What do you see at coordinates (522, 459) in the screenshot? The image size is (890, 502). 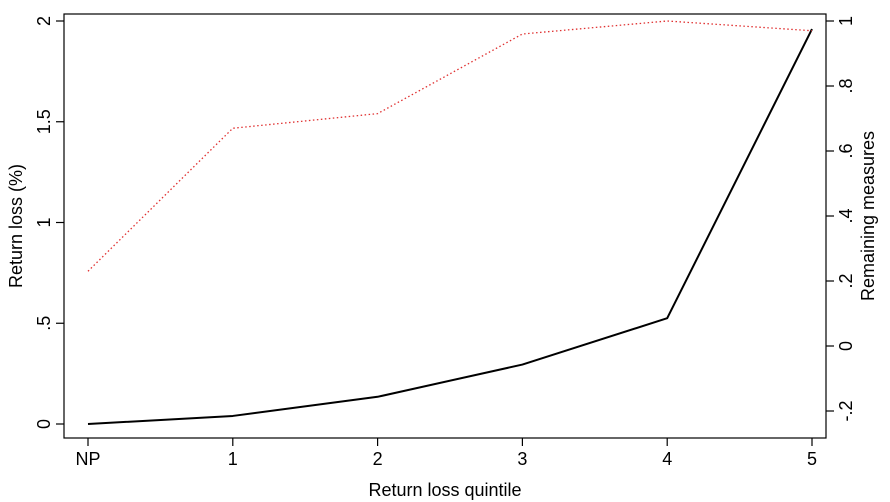 I see `x-tick-label: 3` at bounding box center [522, 459].